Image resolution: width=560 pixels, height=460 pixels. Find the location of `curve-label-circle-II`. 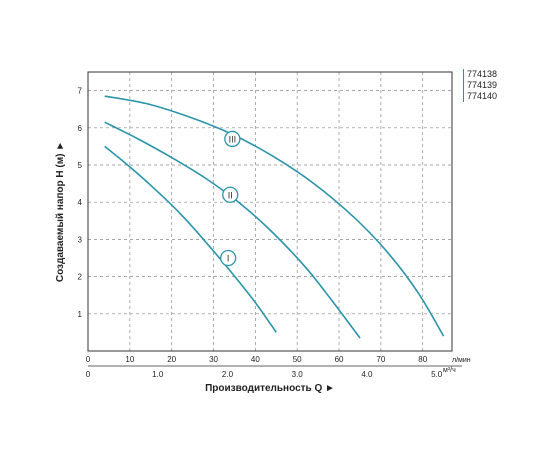

curve-label-circle-II is located at coordinates (230, 194).